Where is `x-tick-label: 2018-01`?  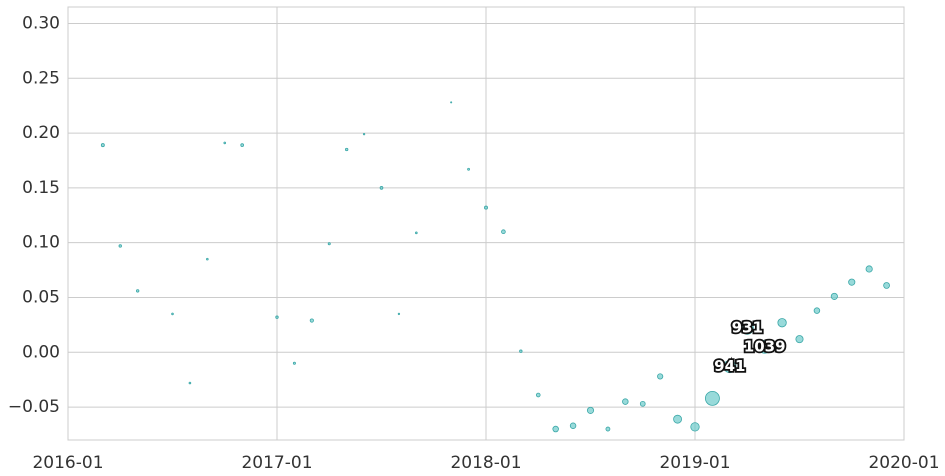
x-tick-label: 2018-01 is located at coordinates (485, 463).